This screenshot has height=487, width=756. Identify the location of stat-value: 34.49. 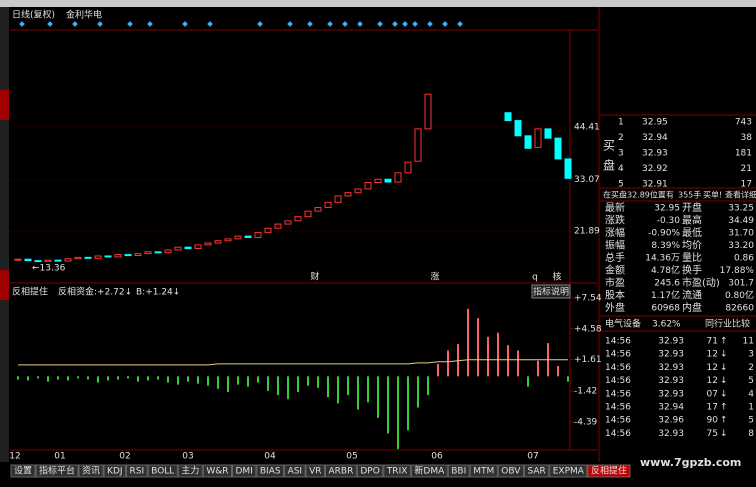
(741, 221).